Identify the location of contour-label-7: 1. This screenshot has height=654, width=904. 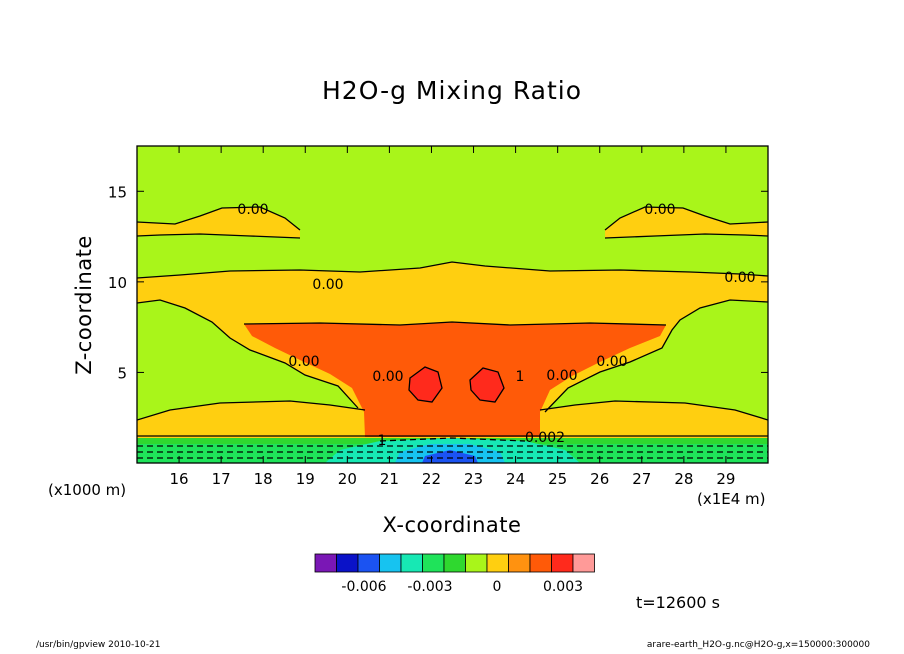
(520, 377).